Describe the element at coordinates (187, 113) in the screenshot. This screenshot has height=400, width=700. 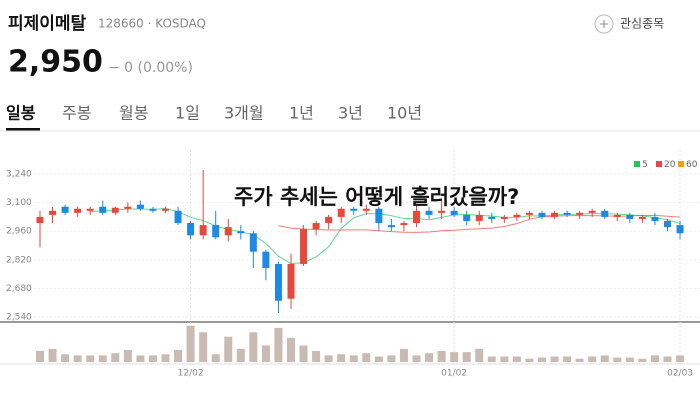
I see `tab: 1일` at that location.